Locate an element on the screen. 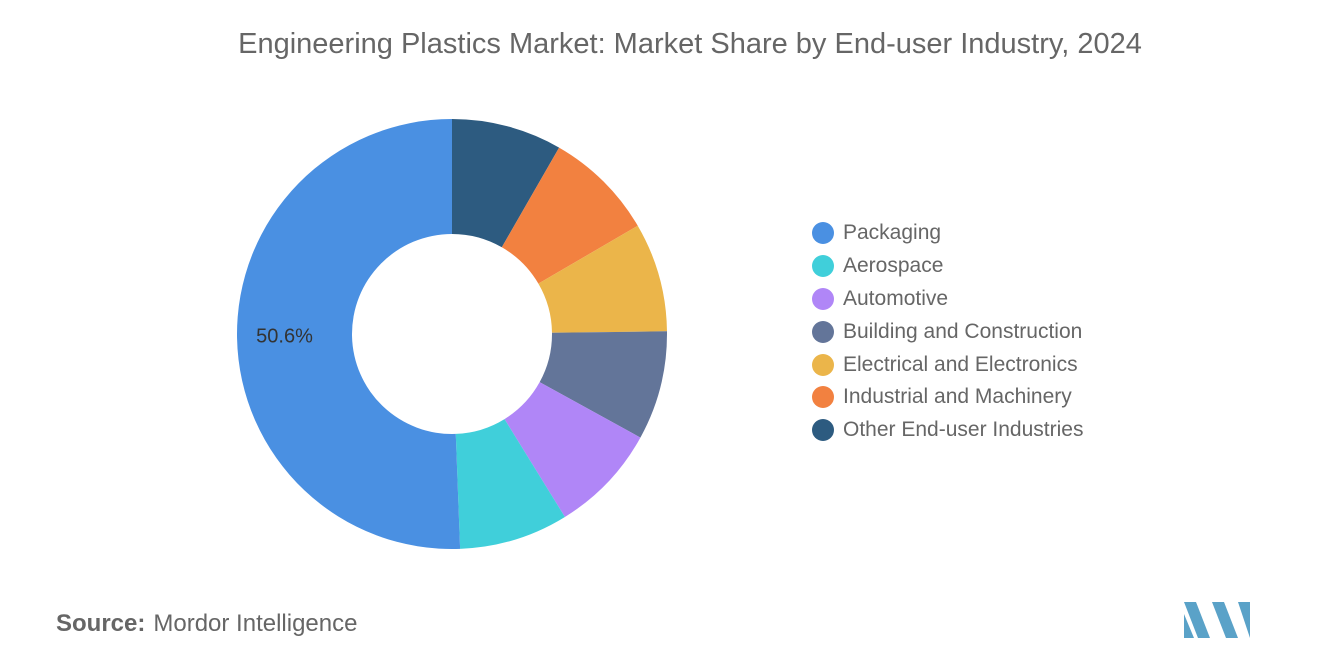 The width and height of the screenshot is (1320, 665). slice-industrial-and-machinery is located at coordinates (569, 215).